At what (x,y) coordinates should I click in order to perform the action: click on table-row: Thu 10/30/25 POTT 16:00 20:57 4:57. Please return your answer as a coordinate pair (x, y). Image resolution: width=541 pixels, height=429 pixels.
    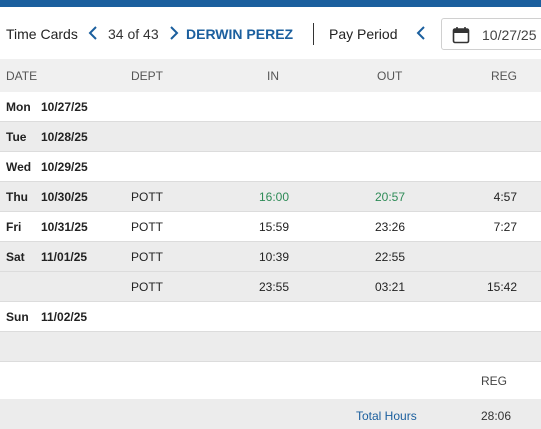
    Looking at the image, I should click on (270, 197).